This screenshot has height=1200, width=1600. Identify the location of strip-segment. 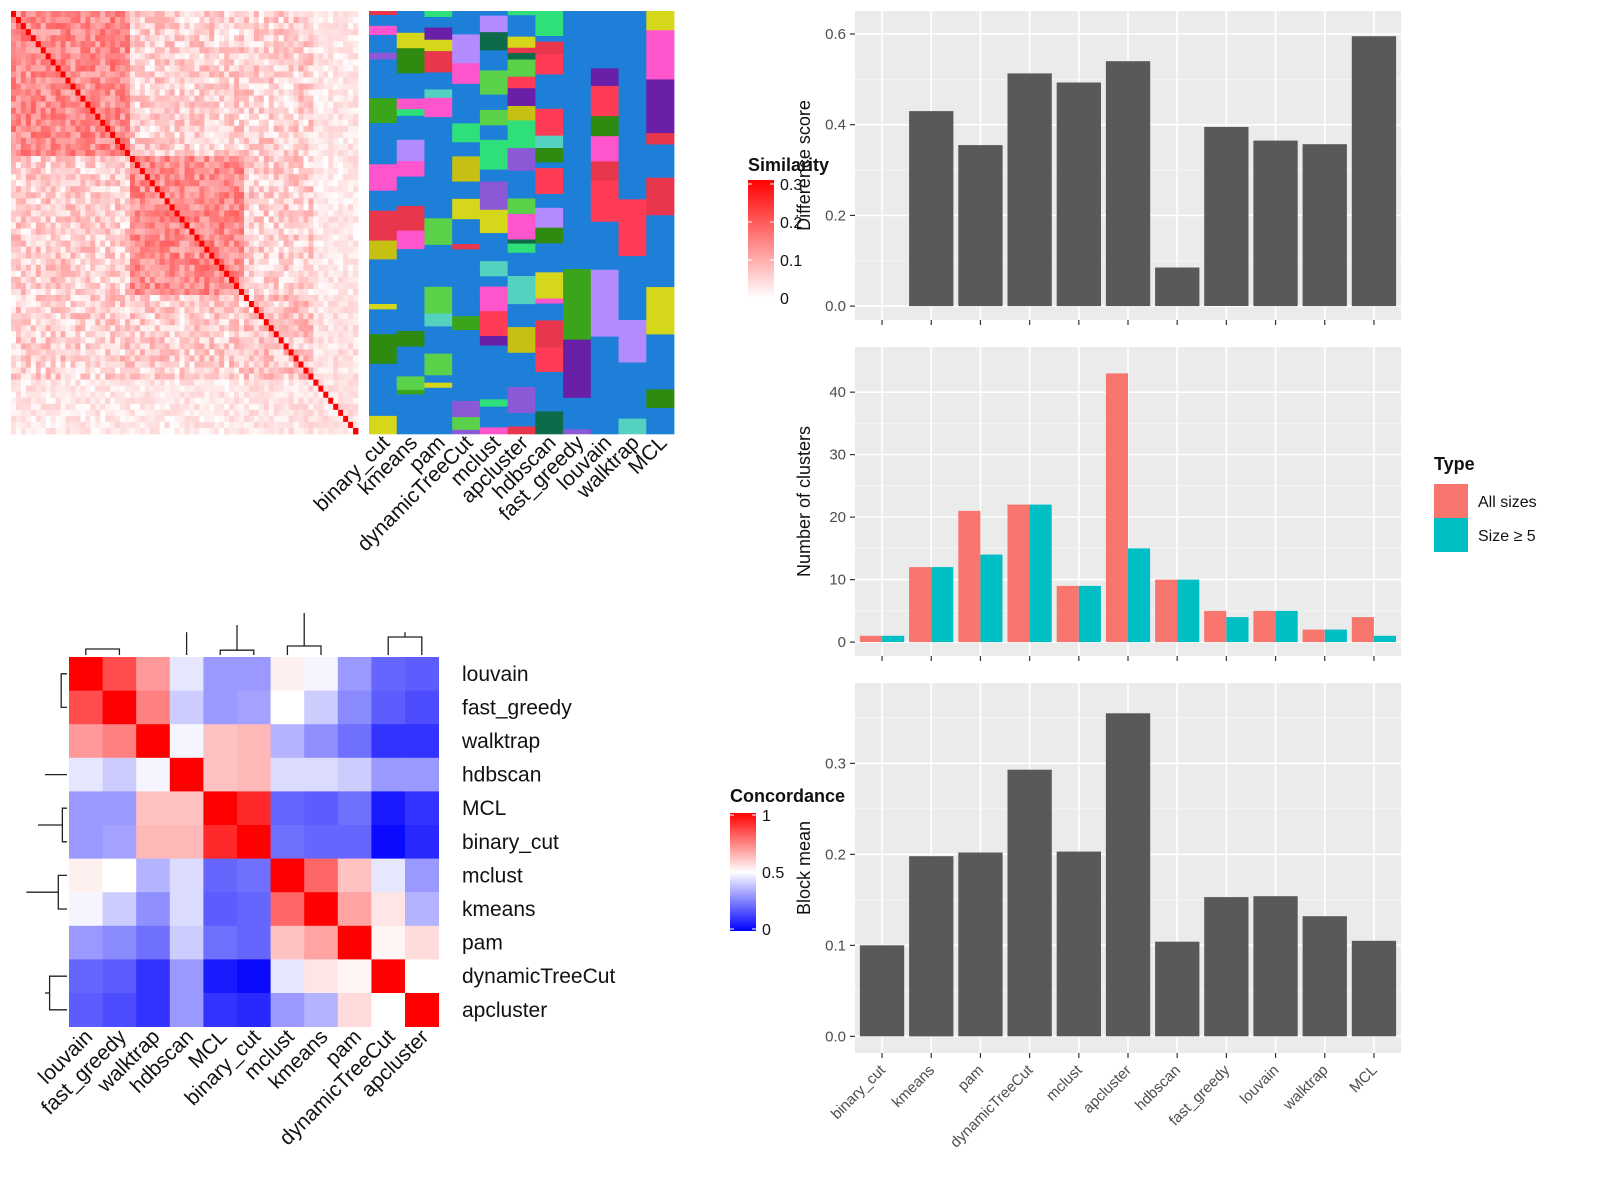
(438, 198).